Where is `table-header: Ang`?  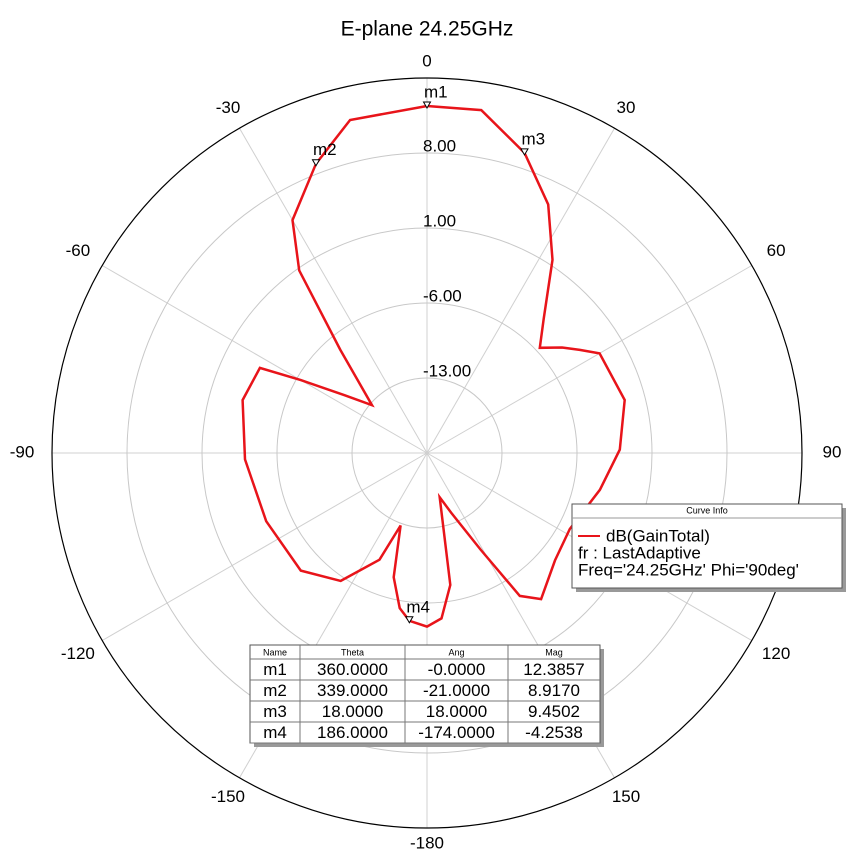
table-header: Ang is located at coordinates (456, 652).